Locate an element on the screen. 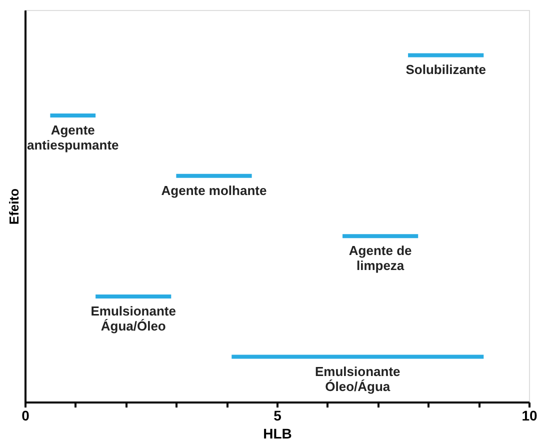 This screenshot has height=447, width=551. x-tick-label: 10 is located at coordinates (530, 416).